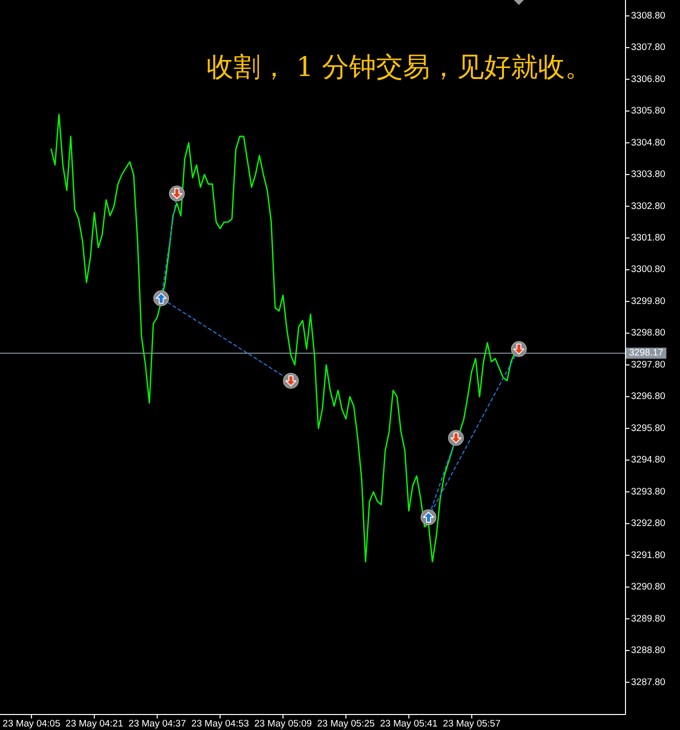  I want to click on y-tick-label: 3298.80, so click(648, 333).